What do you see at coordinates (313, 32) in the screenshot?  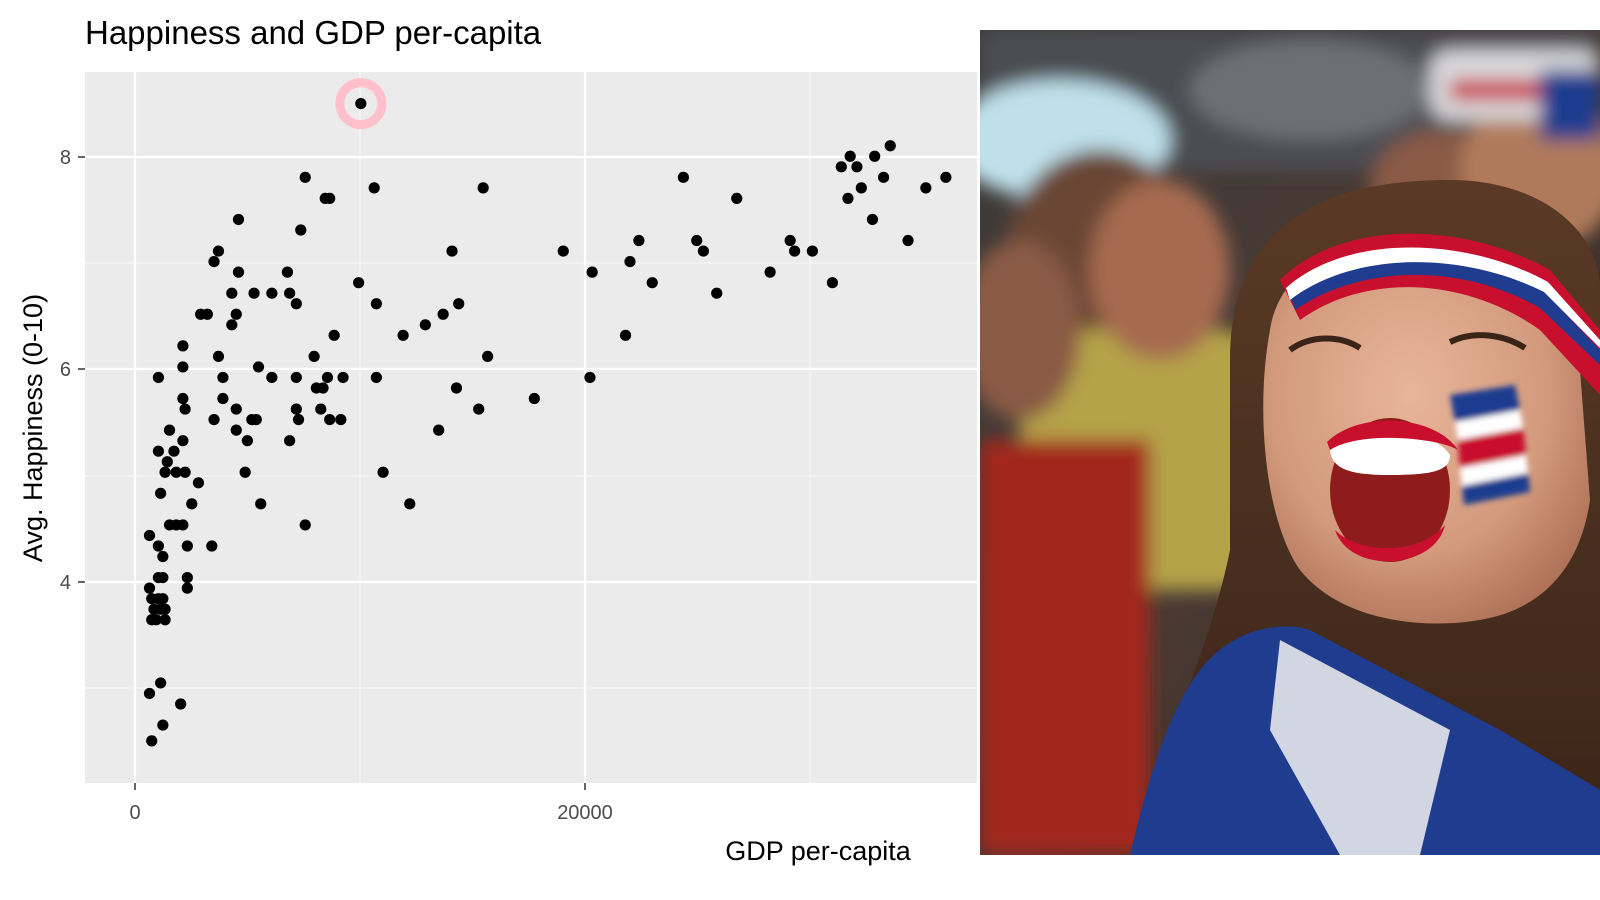 I see `chart-title: Happiness and GDP per-capita` at bounding box center [313, 32].